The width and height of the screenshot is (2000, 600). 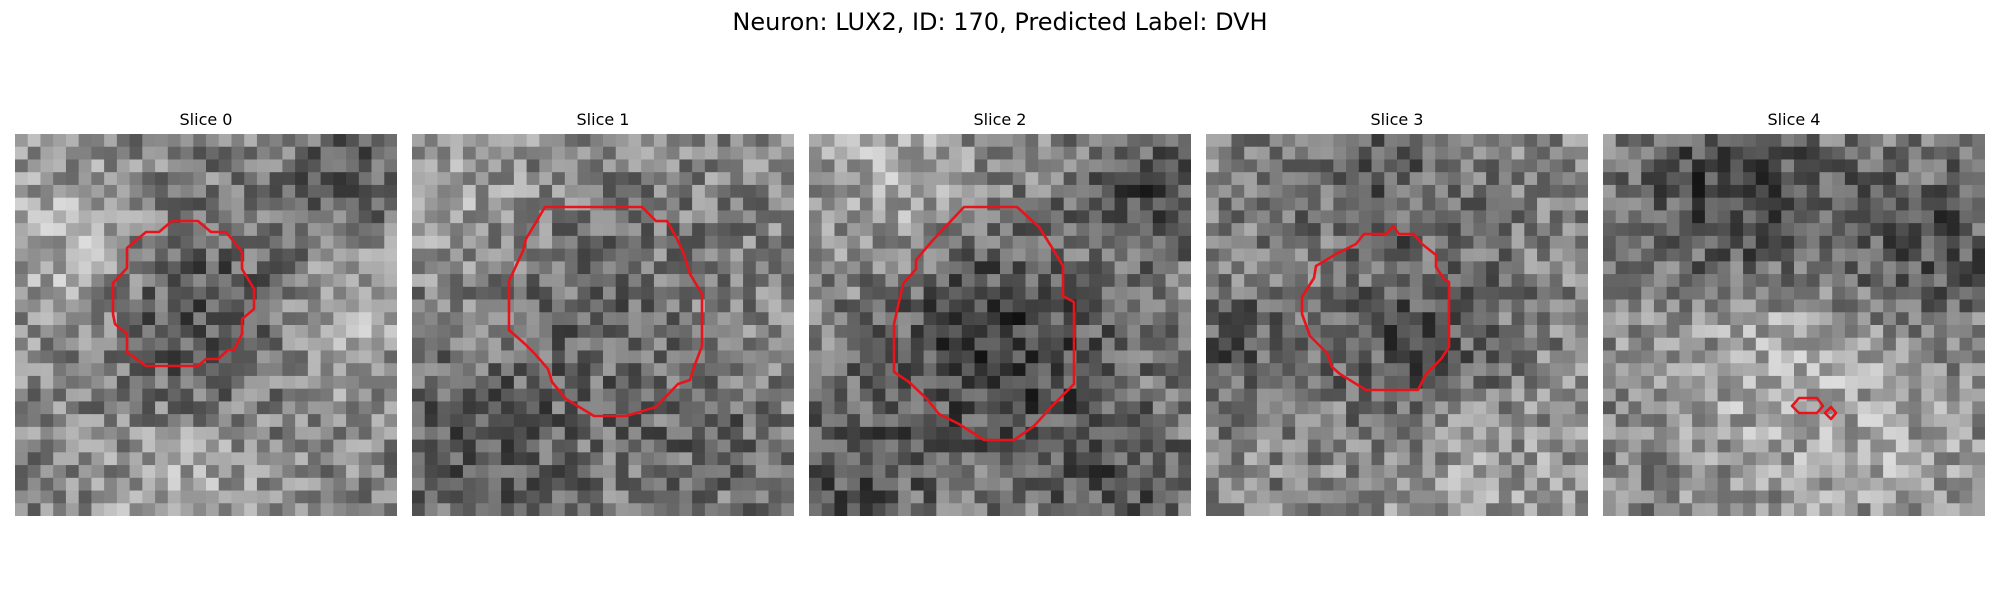 I want to click on slice-title: Slice 3, so click(x=1397, y=119).